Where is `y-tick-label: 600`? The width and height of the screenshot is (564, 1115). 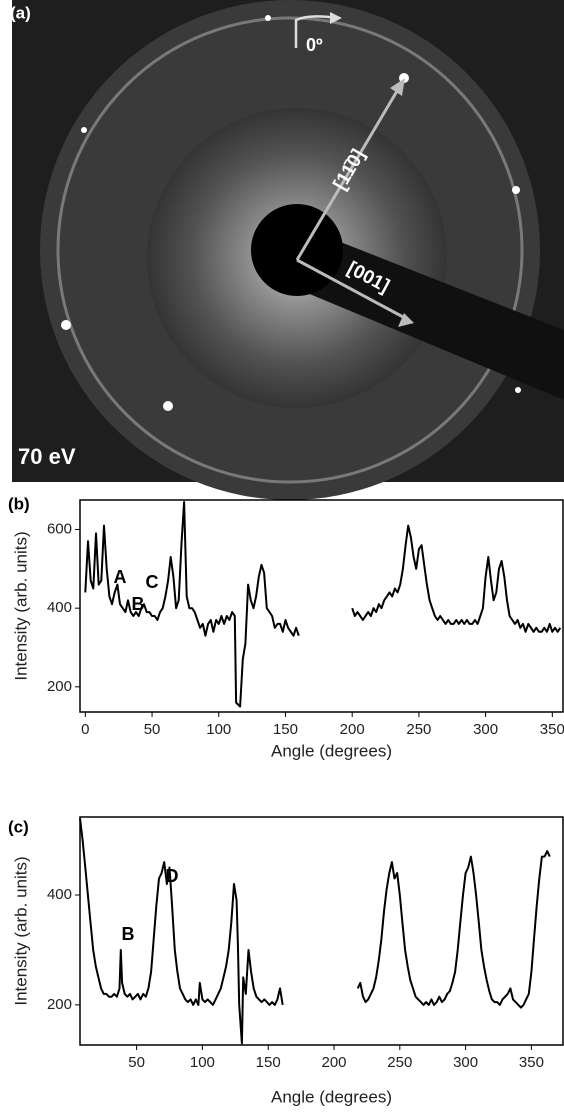
y-tick-label: 600 is located at coordinates (59, 528).